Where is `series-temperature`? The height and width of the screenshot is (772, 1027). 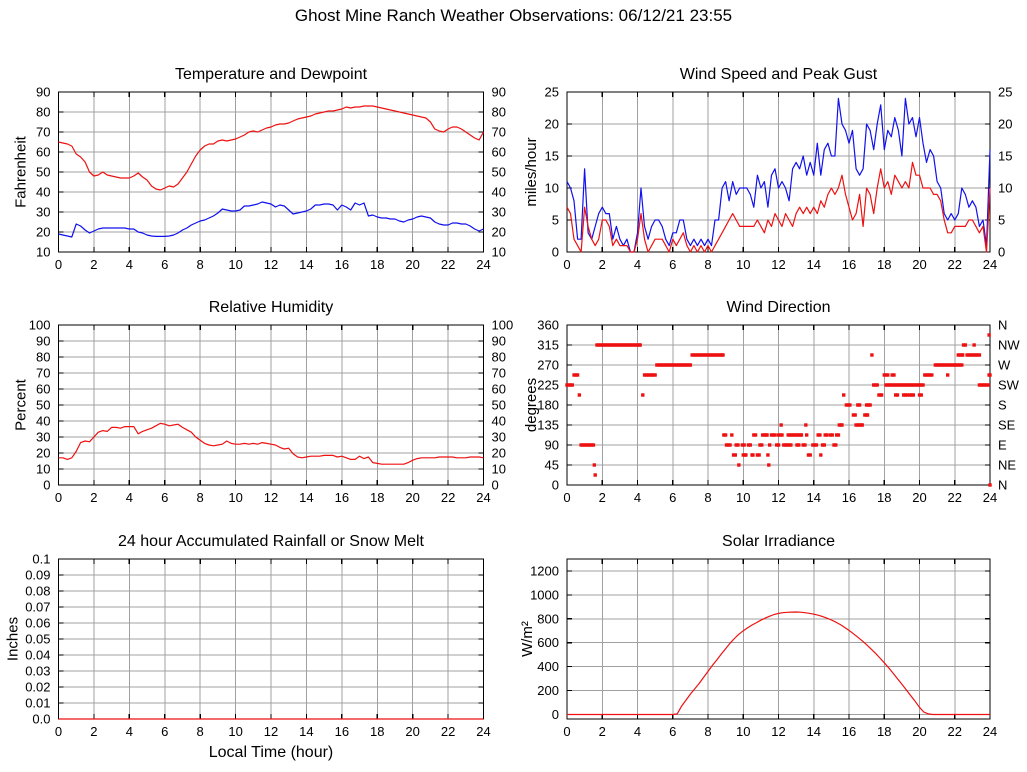 series-temperature is located at coordinates (271, 148).